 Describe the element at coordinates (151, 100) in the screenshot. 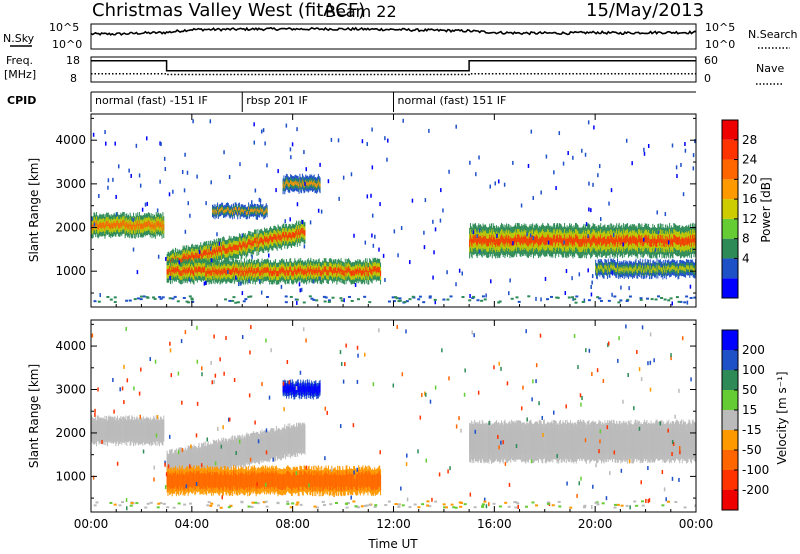

I see `cpid-segment-label: normal (fast) -151 IF` at that location.